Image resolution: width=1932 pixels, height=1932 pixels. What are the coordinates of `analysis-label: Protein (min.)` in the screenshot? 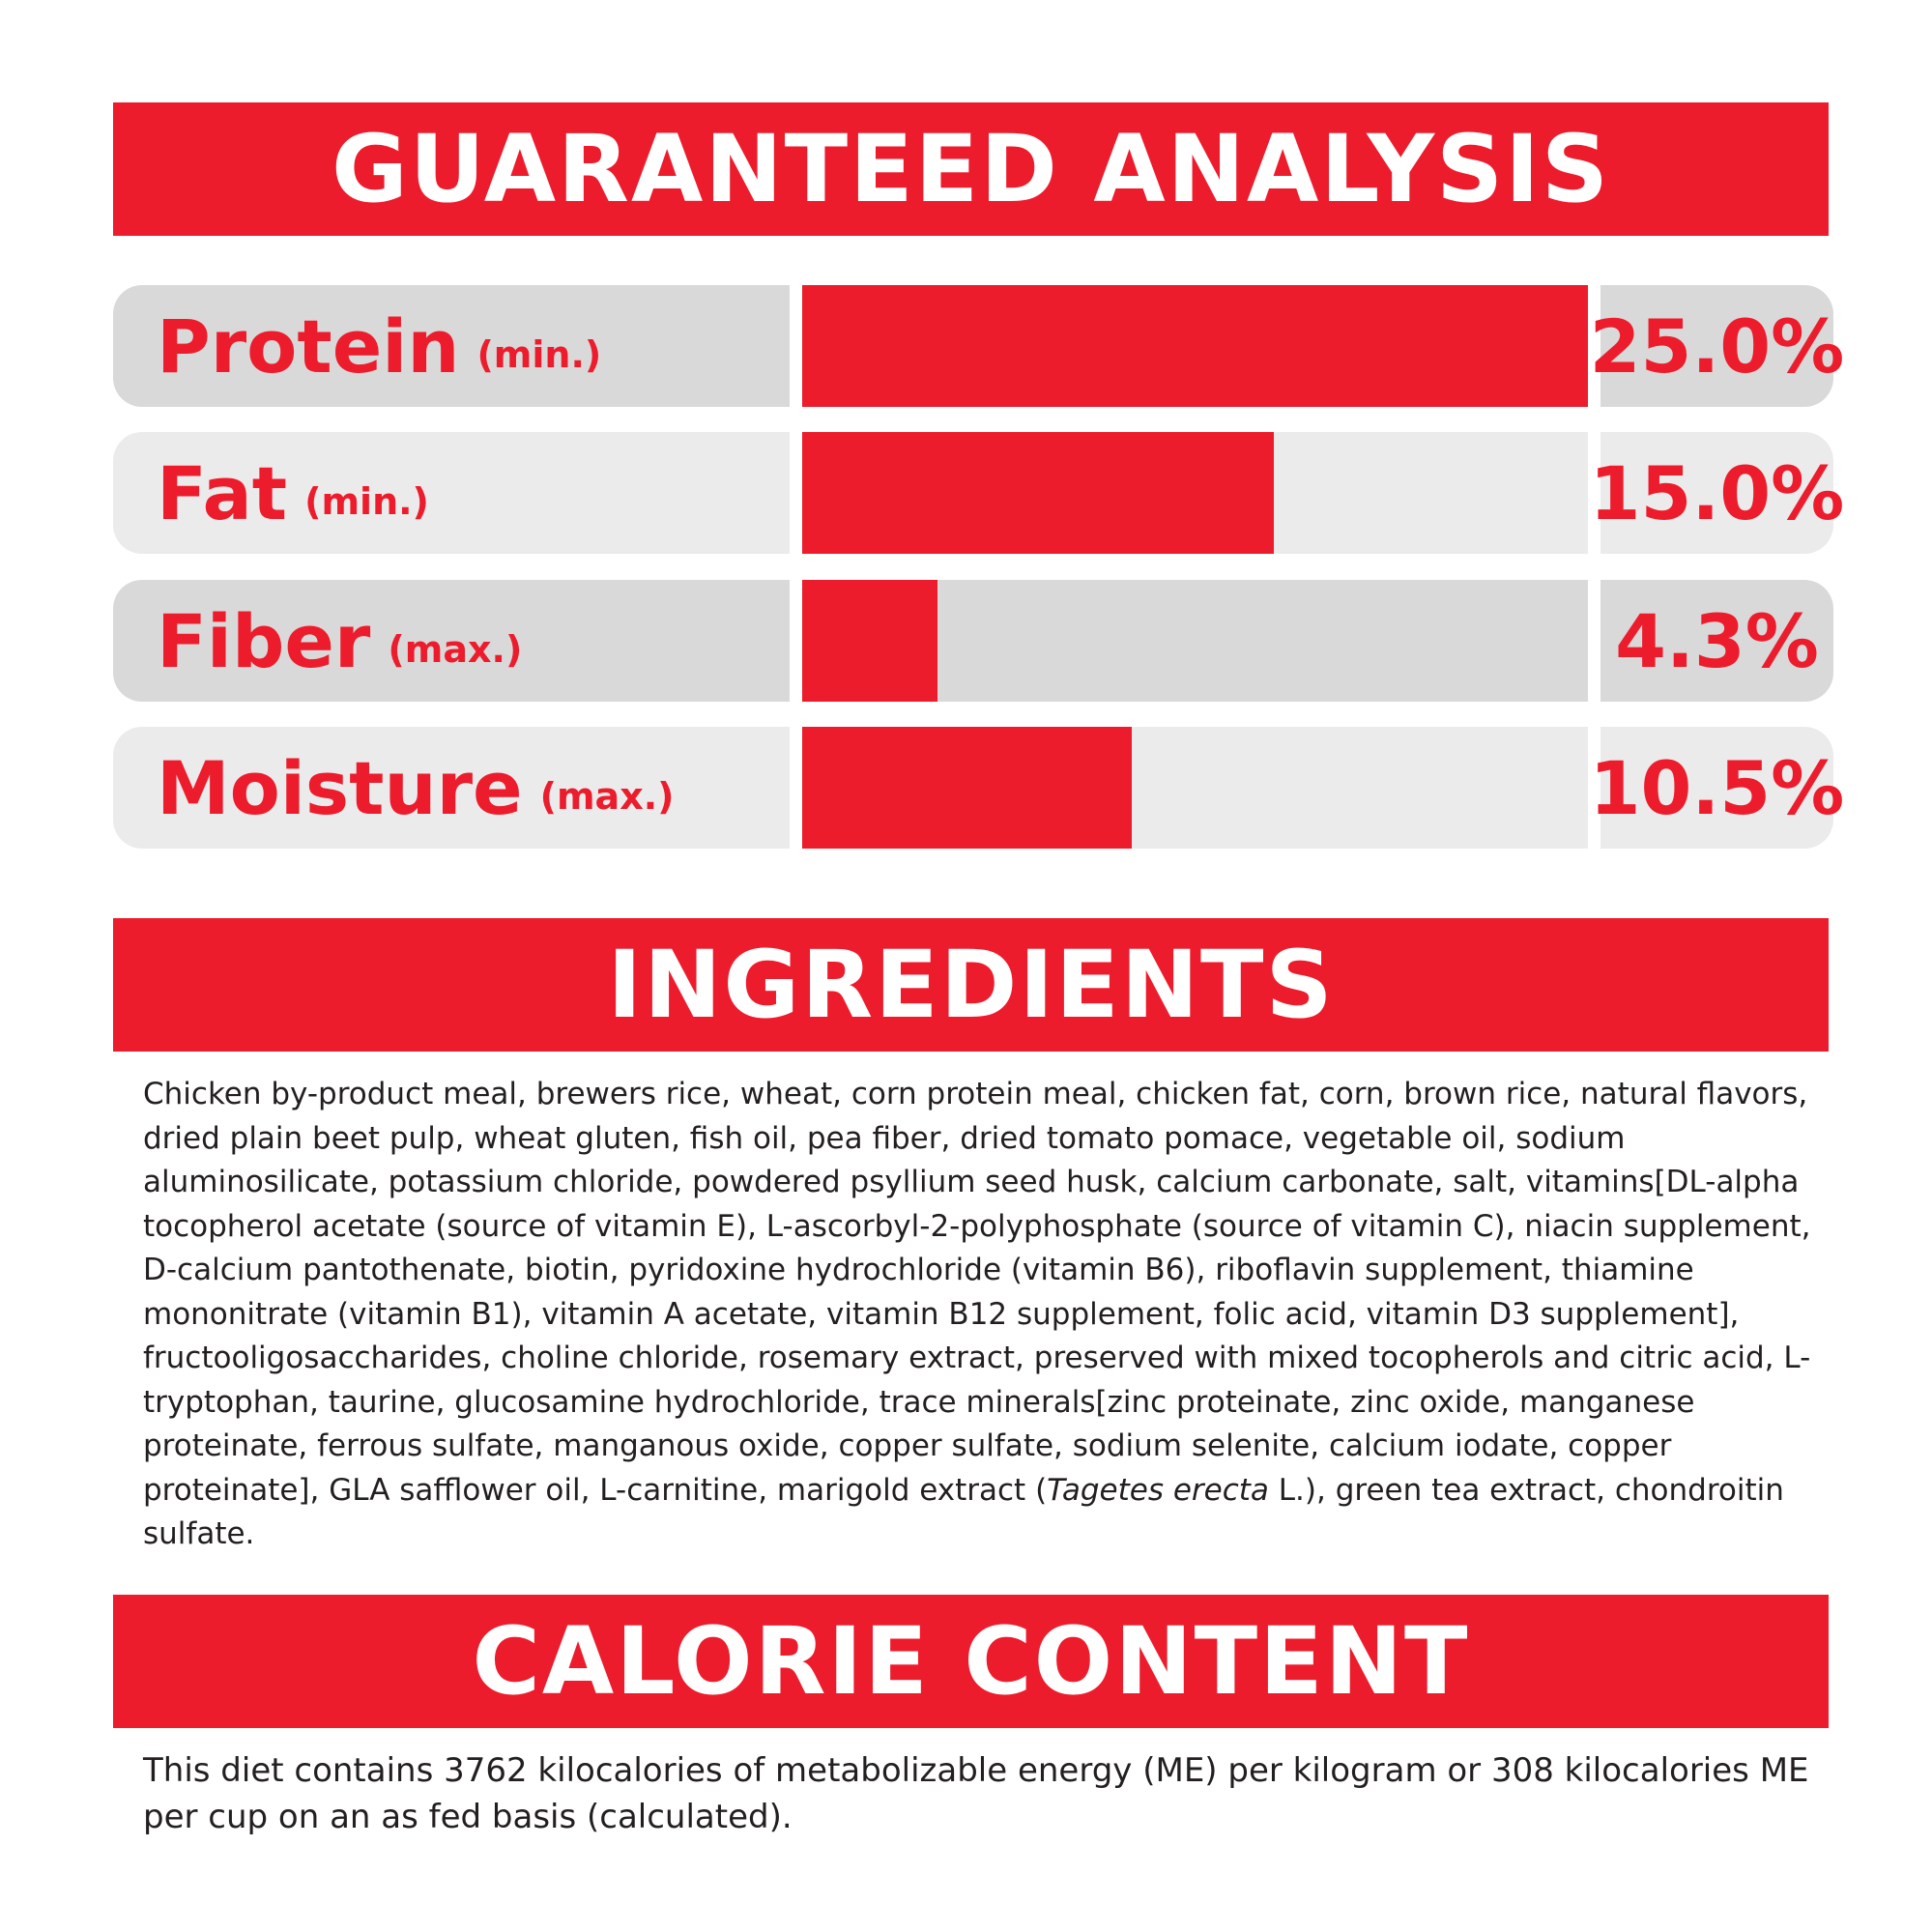 It's located at (451, 346).